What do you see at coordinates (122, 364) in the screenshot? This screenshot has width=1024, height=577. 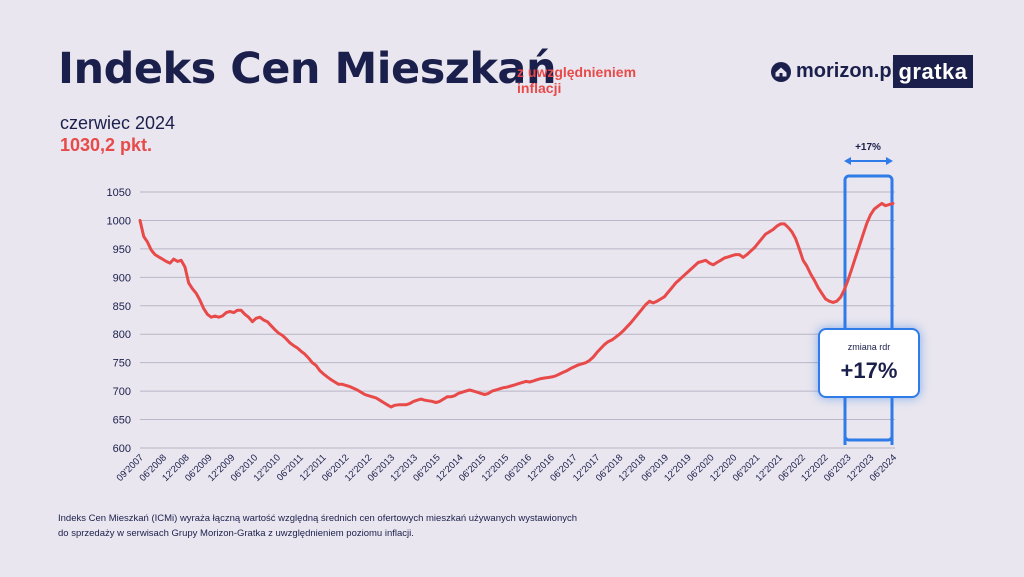 I see `y-tick-label: 750` at bounding box center [122, 364].